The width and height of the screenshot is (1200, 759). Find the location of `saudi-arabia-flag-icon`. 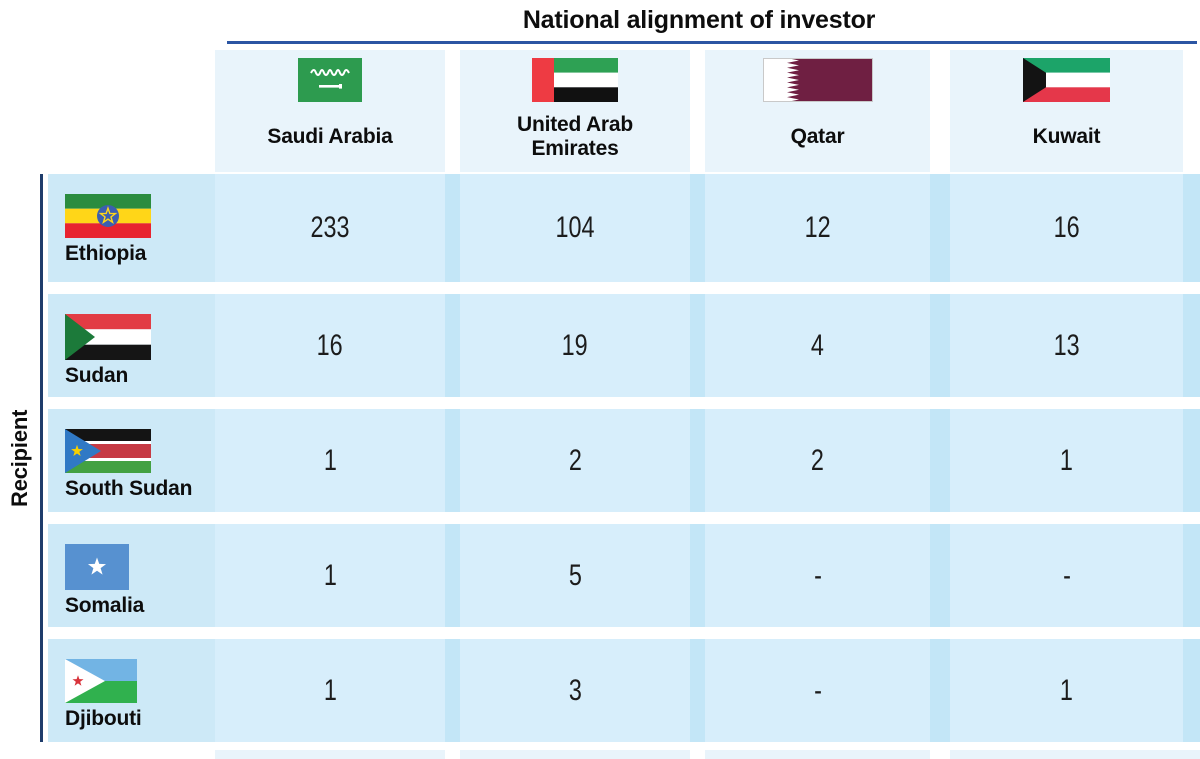

saudi-arabia-flag-icon is located at coordinates (330, 80).